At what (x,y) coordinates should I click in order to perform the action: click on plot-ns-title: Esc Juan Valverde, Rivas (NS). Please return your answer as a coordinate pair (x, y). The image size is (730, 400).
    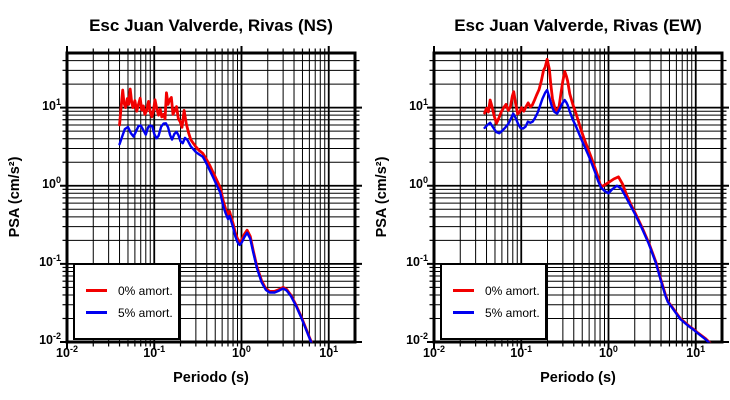
    Looking at the image, I should click on (211, 25).